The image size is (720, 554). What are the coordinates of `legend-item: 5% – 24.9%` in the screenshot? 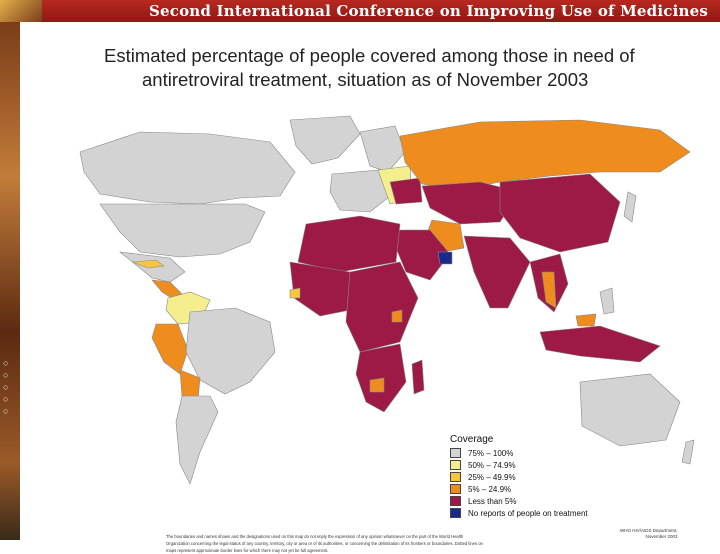 It's located at (519, 489).